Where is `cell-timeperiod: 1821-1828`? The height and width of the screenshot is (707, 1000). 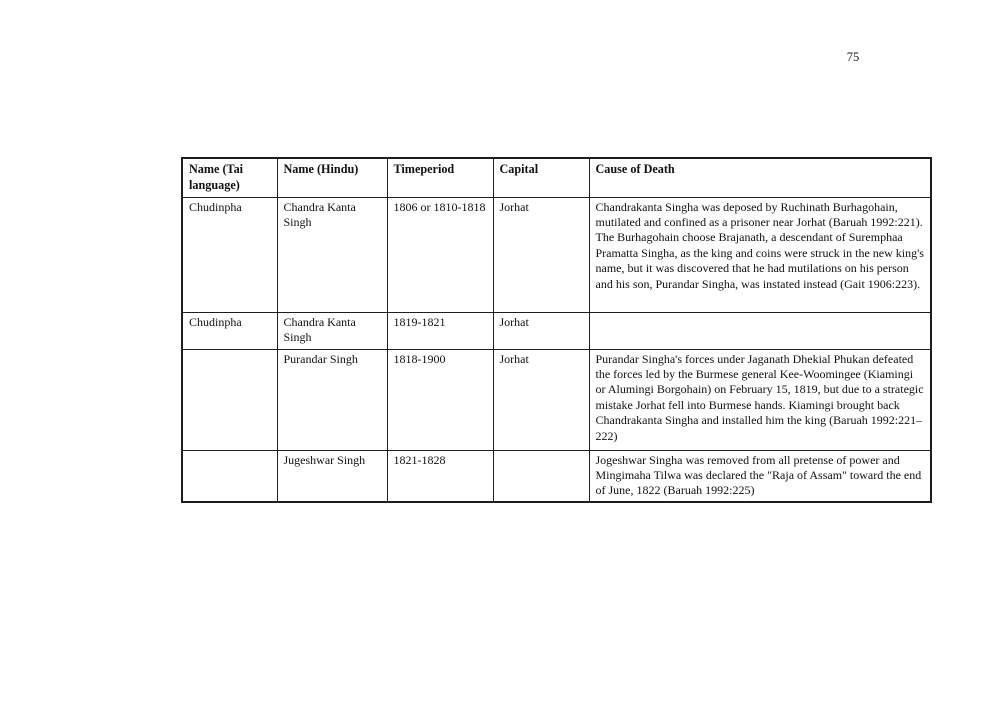 cell-timeperiod: 1821-1828 is located at coordinates (440, 476).